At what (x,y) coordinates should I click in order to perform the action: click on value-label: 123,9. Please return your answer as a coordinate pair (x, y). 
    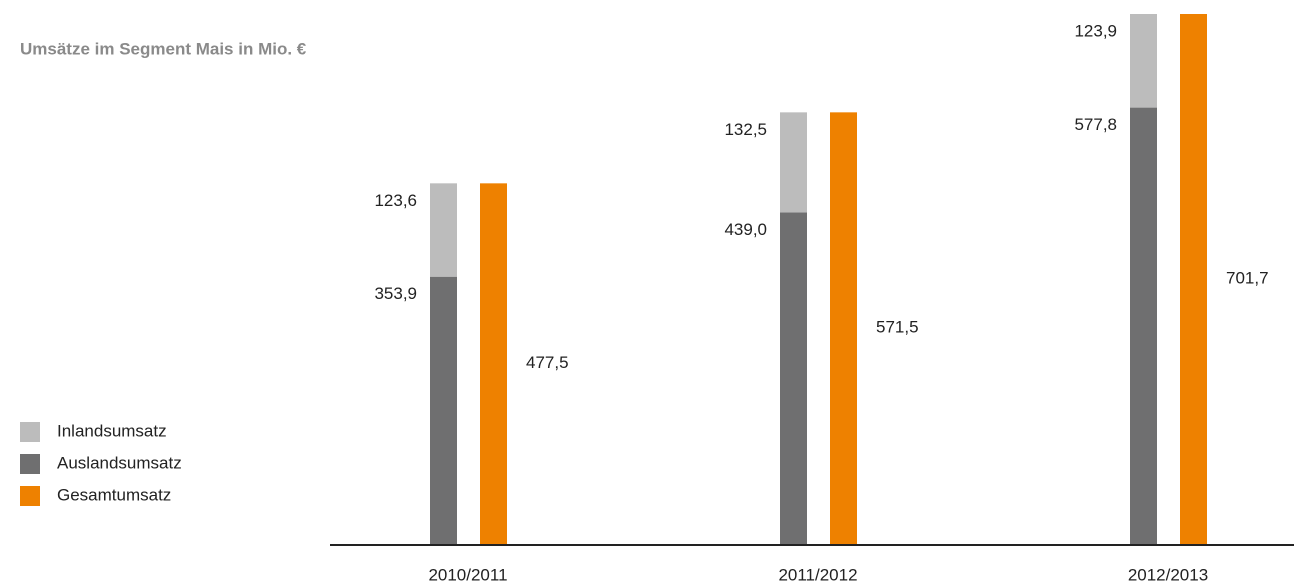
    Looking at the image, I should click on (1095, 30).